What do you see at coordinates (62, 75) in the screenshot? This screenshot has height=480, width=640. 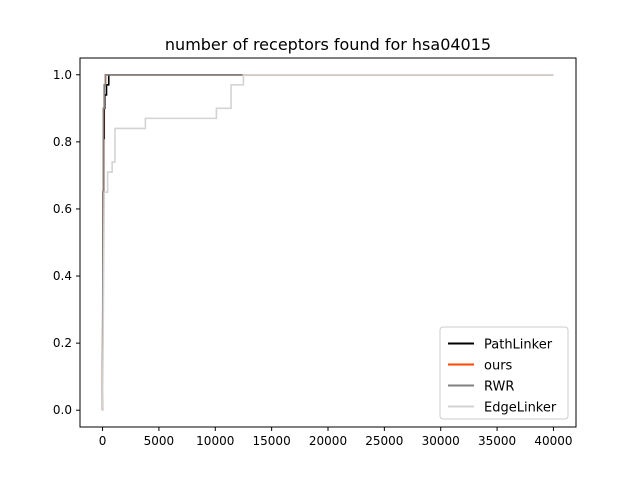 I see `y-tick-label: 1.0` at bounding box center [62, 75].